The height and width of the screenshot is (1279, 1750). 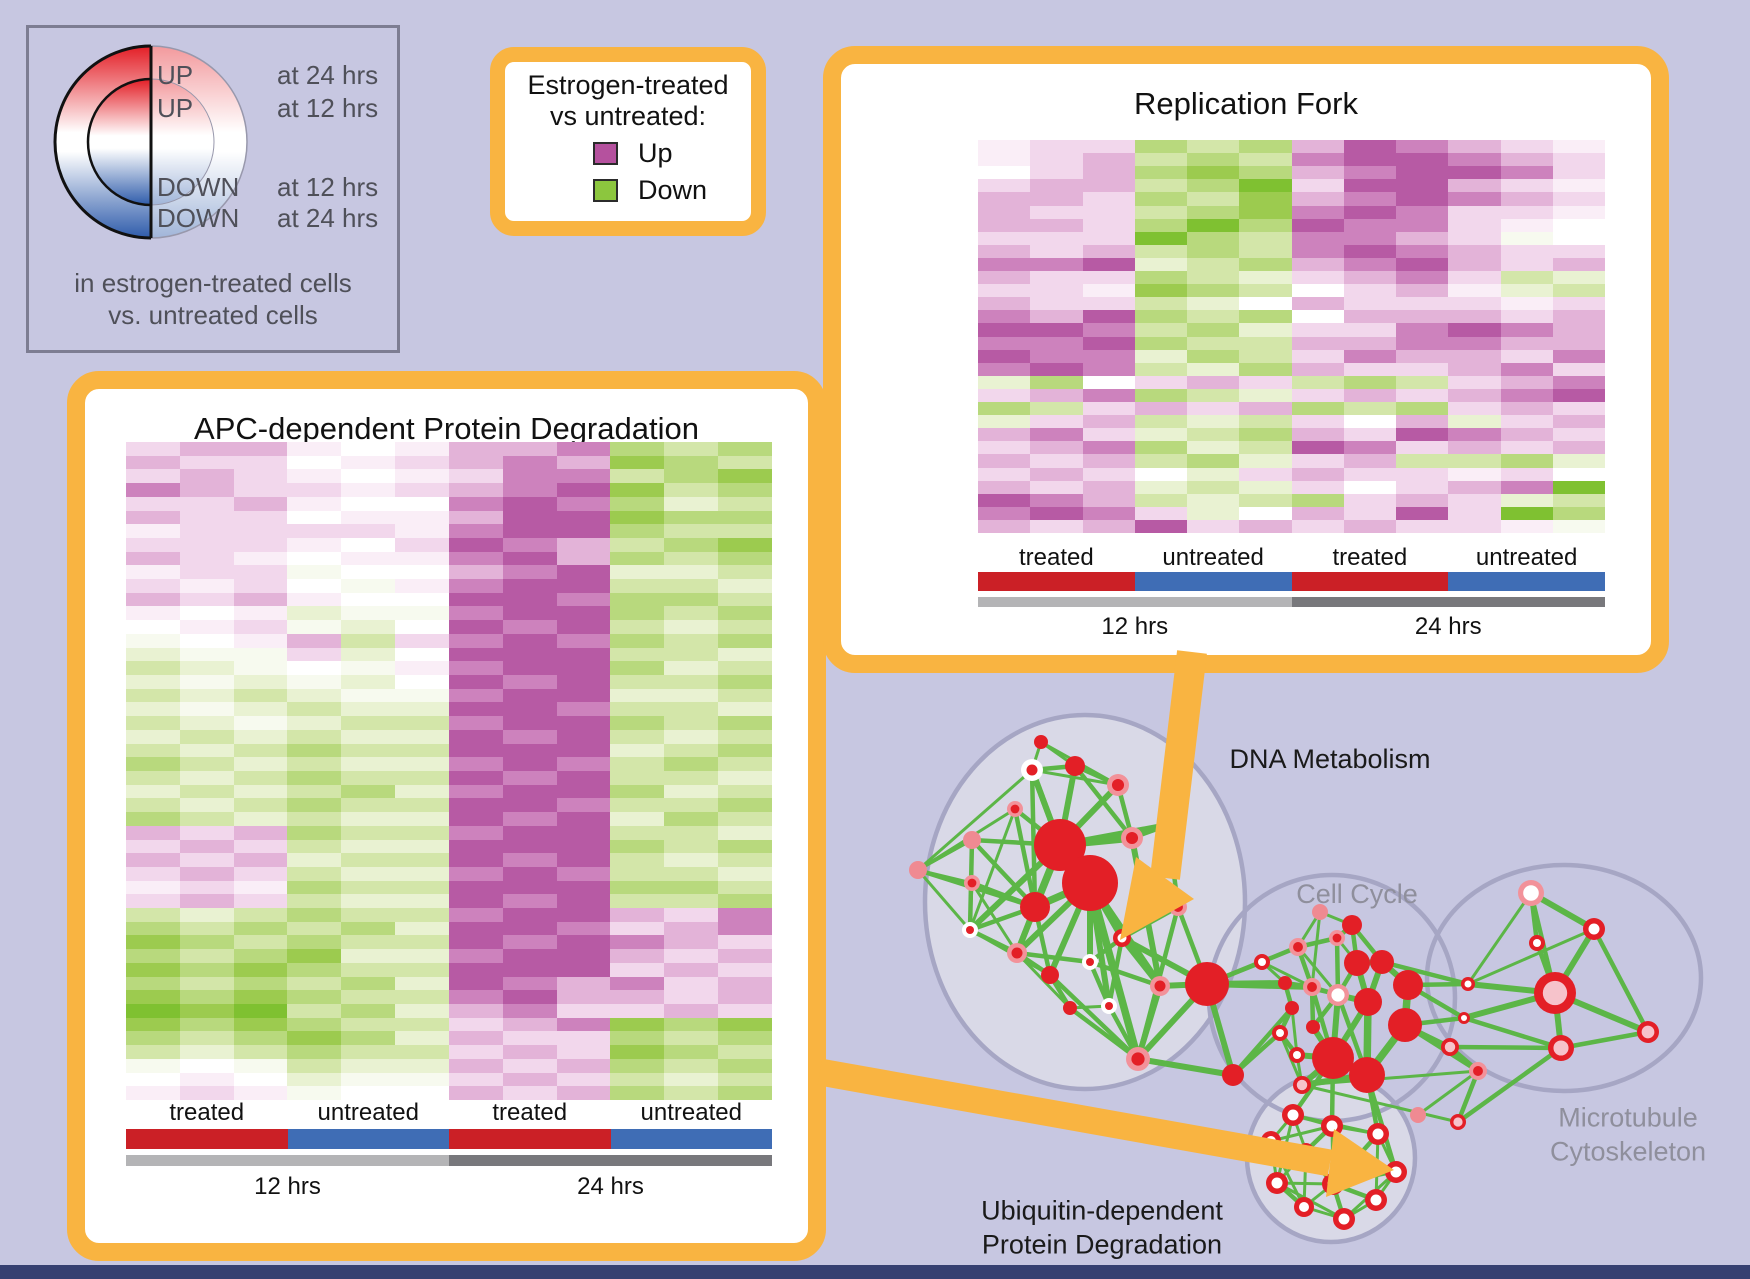 What do you see at coordinates (1075, 1117) in the screenshot?
I see `arrow-shaft-apc-to-ub` at bounding box center [1075, 1117].